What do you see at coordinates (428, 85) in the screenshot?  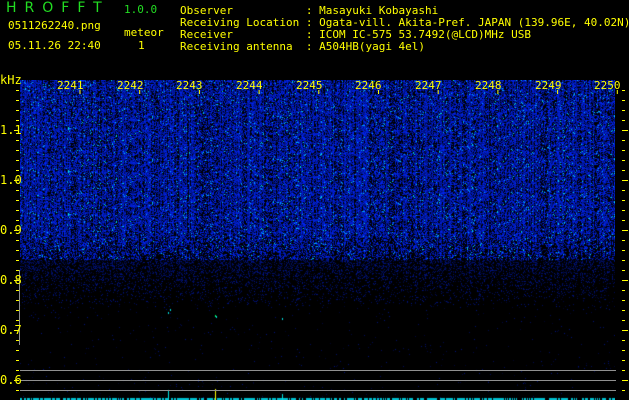 I see `x-tick-label: 2247` at bounding box center [428, 85].